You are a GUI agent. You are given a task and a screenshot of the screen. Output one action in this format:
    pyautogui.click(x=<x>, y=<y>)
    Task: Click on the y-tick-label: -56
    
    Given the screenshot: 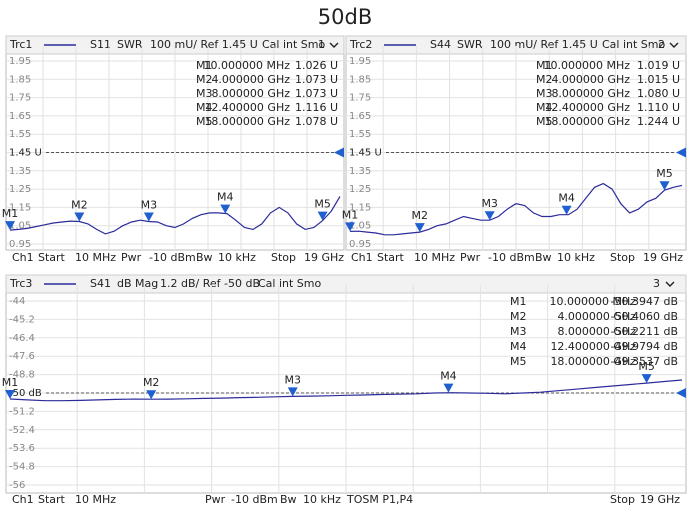 What is the action you would take?
    pyautogui.click(x=17, y=485)
    